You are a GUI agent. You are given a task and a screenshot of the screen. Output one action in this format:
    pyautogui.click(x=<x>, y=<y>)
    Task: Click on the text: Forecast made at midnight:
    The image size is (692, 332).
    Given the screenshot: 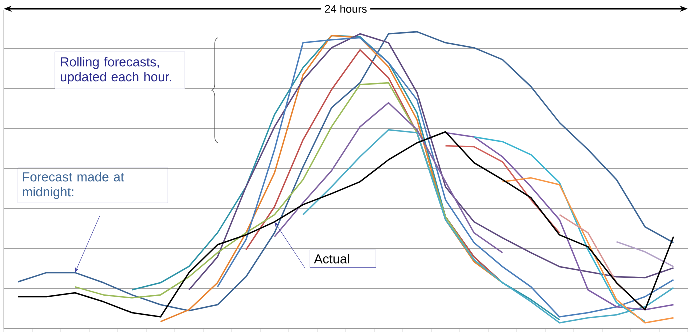 What is the action you would take?
    pyautogui.click(x=73, y=186)
    